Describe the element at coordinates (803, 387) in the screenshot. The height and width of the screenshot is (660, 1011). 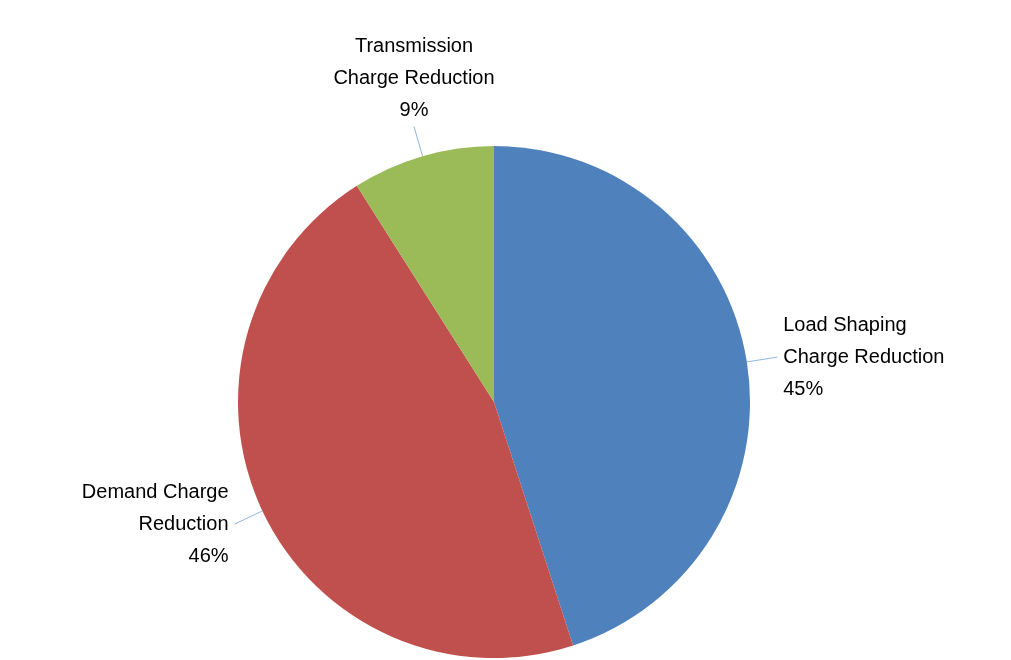
I see `data-label: 45%` at that location.